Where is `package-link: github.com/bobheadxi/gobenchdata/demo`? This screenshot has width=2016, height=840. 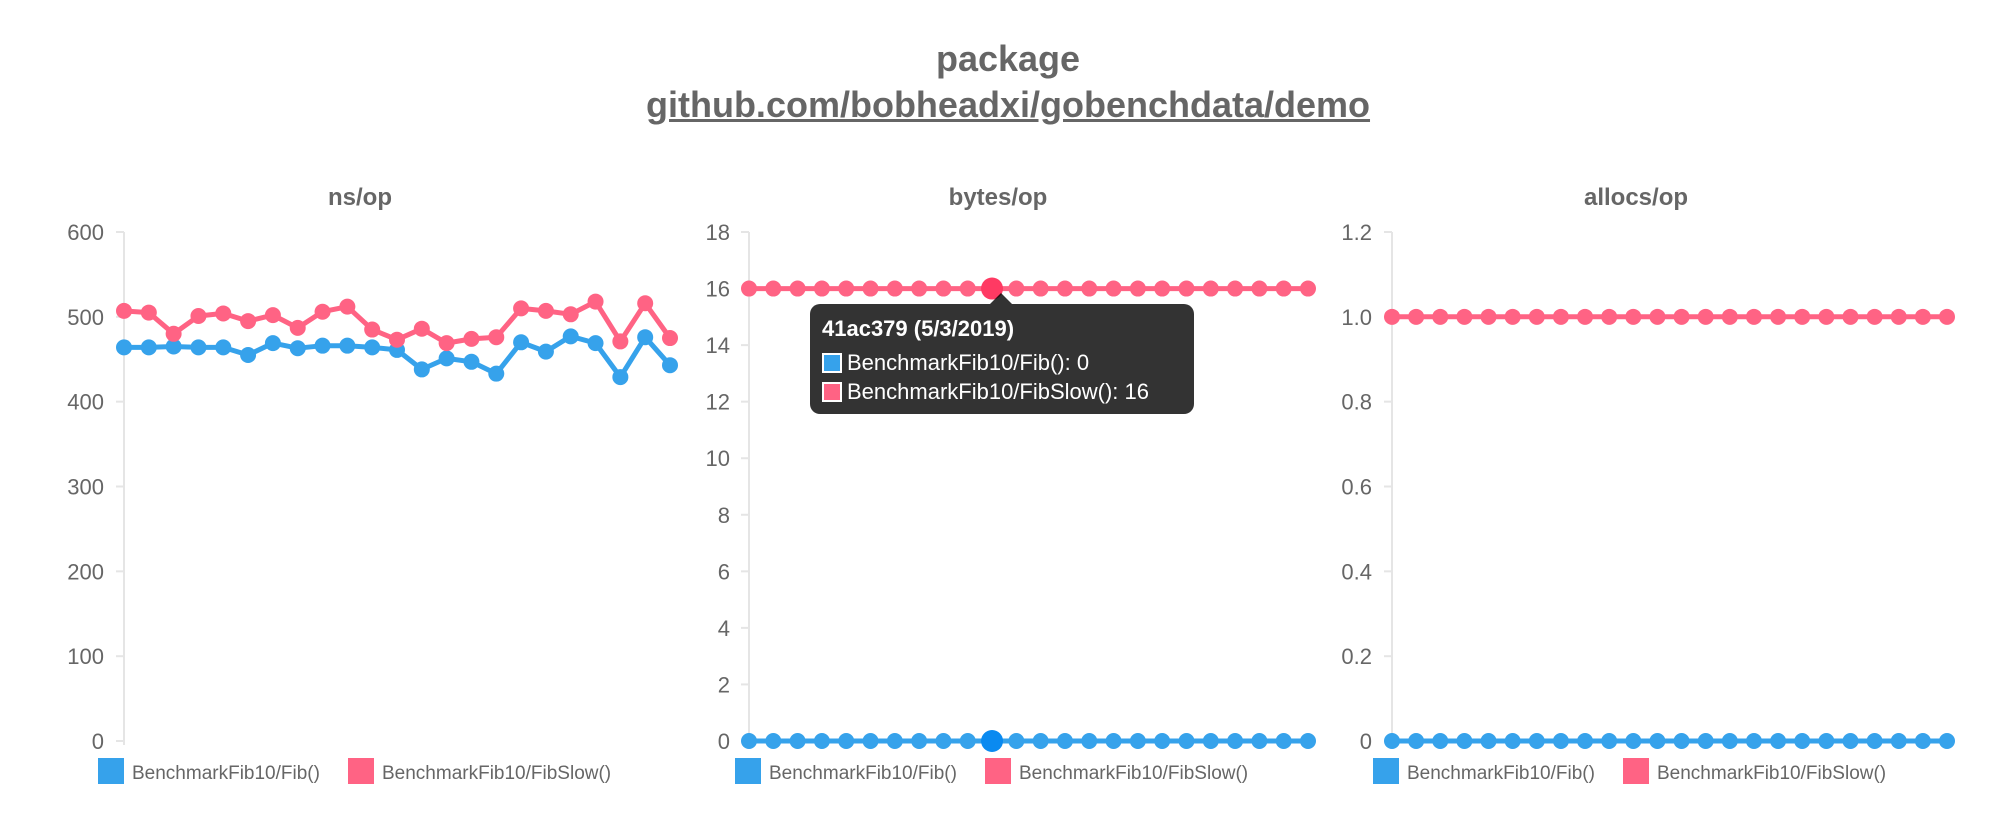 package-link: github.com/bobheadxi/gobenchdata/demo is located at coordinates (1008, 104).